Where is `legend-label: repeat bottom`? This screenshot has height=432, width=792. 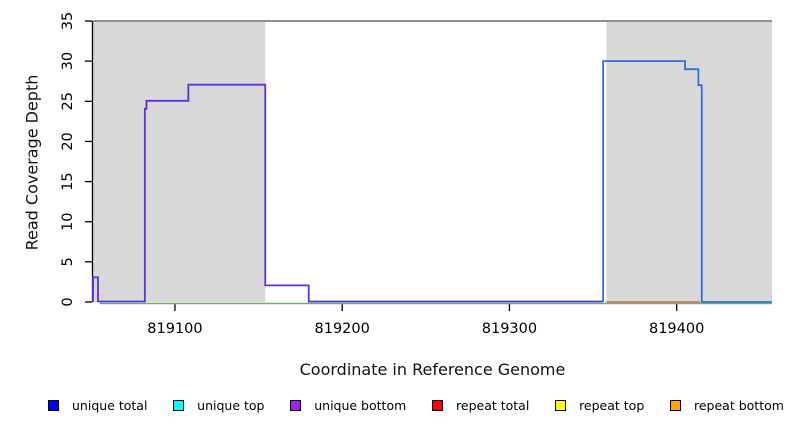
legend-label: repeat bottom is located at coordinates (739, 405).